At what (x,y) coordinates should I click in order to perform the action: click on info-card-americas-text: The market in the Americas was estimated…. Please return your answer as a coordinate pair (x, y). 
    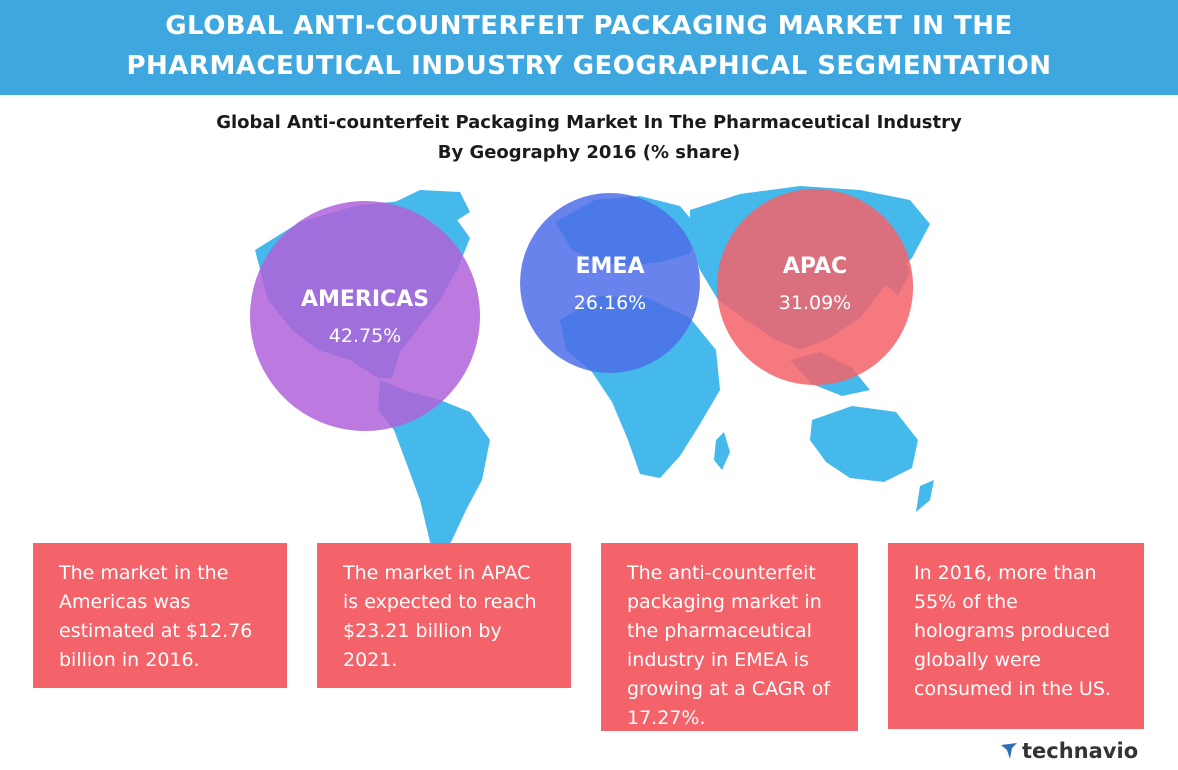
    Looking at the image, I should click on (156, 616).